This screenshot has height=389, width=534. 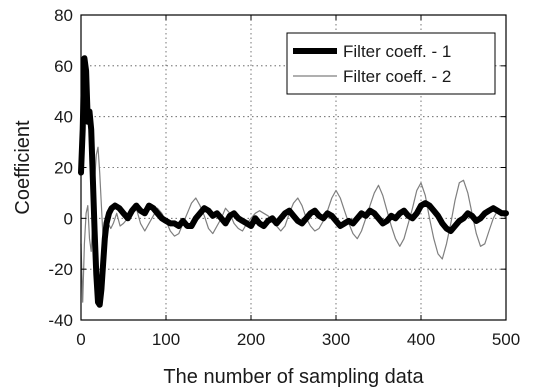 I want to click on legend: Filter coeff. - 1 Filter coeff. - 2, so click(x=391, y=63).